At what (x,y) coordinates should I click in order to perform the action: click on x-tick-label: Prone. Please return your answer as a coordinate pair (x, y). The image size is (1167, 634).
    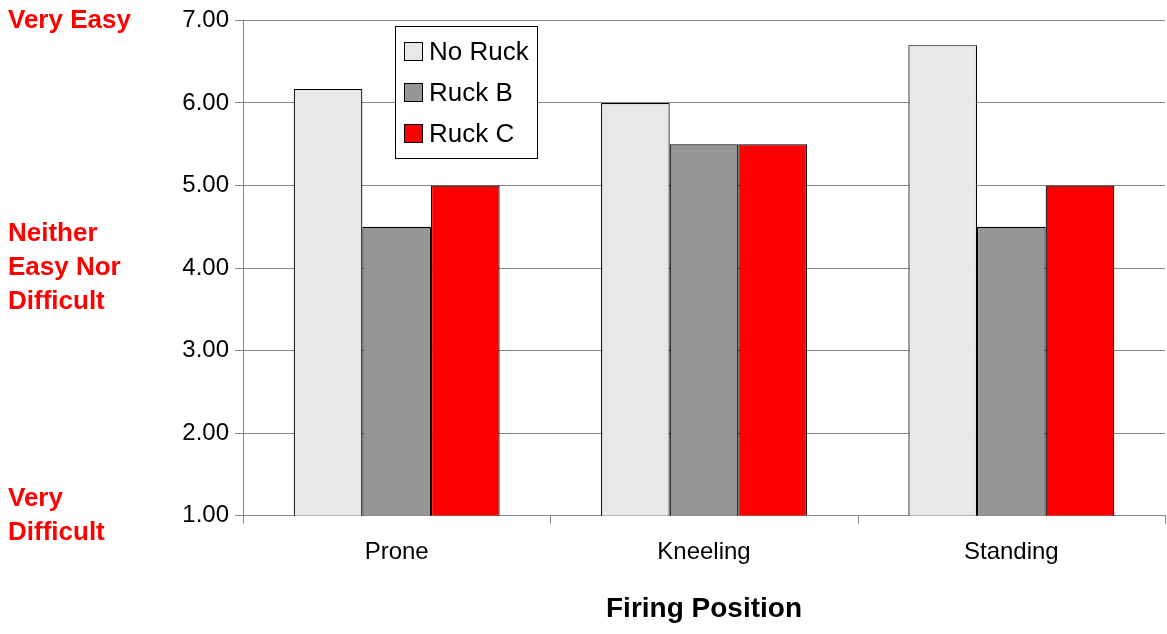
    Looking at the image, I should click on (396, 550).